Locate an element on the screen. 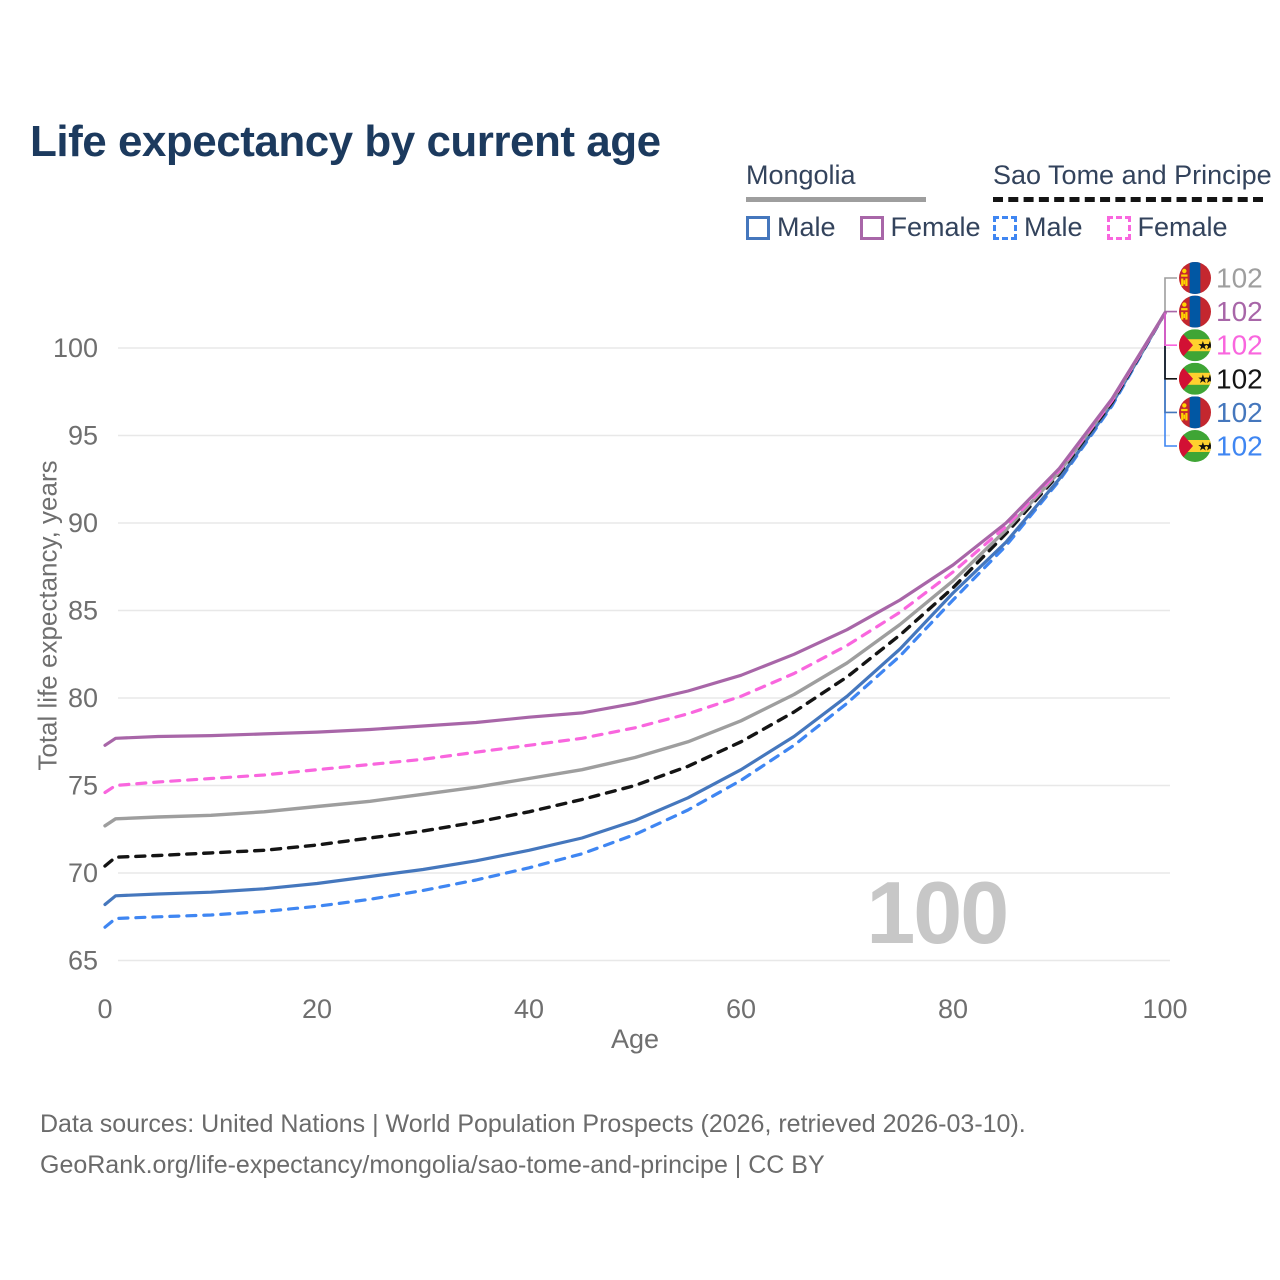 The width and height of the screenshot is (1280, 1280). y-axis-title: Total life expectancy, years is located at coordinates (47, 615).